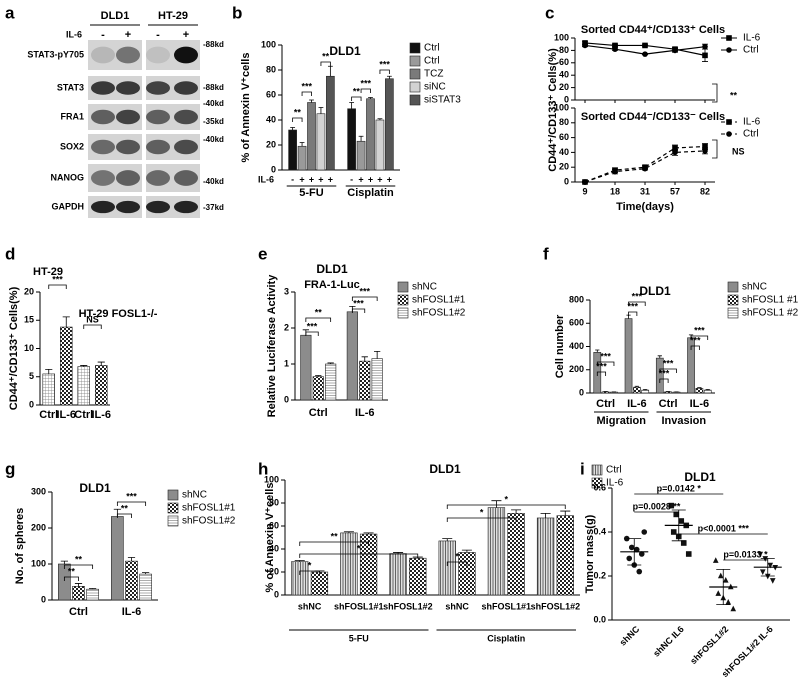 This screenshot has height=684, width=798. What do you see at coordinates (439, 300) in the screenshot?
I see `legend-label: shFOSL1#1` at bounding box center [439, 300].